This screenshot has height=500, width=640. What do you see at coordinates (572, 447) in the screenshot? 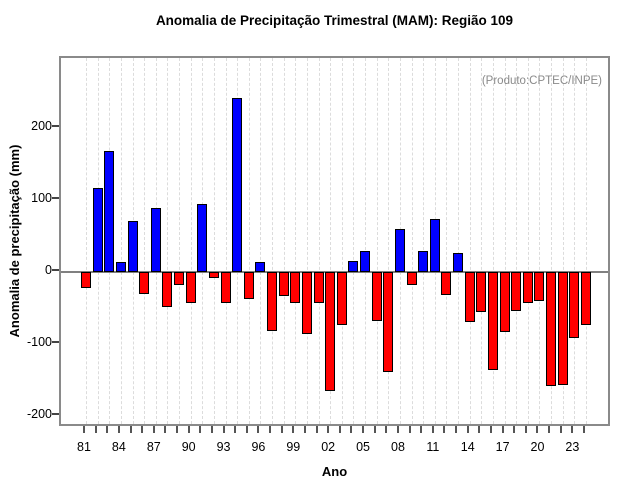
I see `x-tick-label: 23` at bounding box center [572, 447].